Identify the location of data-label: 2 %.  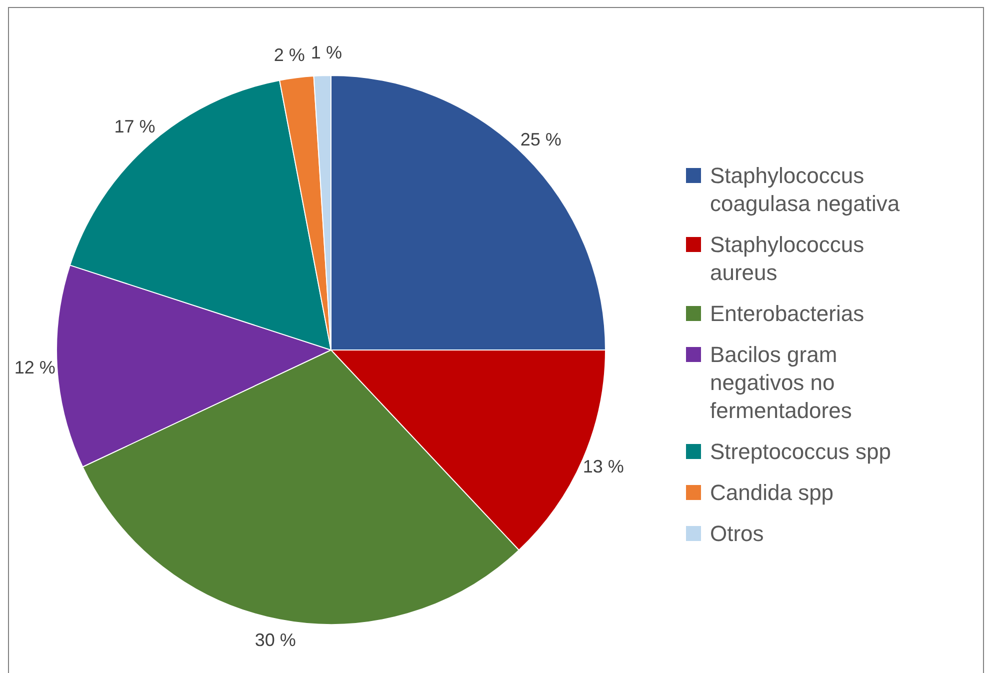
(289, 54).